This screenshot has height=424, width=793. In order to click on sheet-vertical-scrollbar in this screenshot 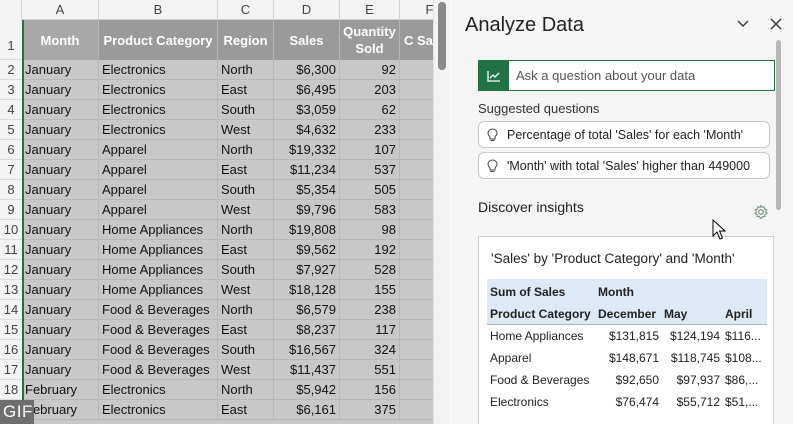, I will do `click(441, 212)`.